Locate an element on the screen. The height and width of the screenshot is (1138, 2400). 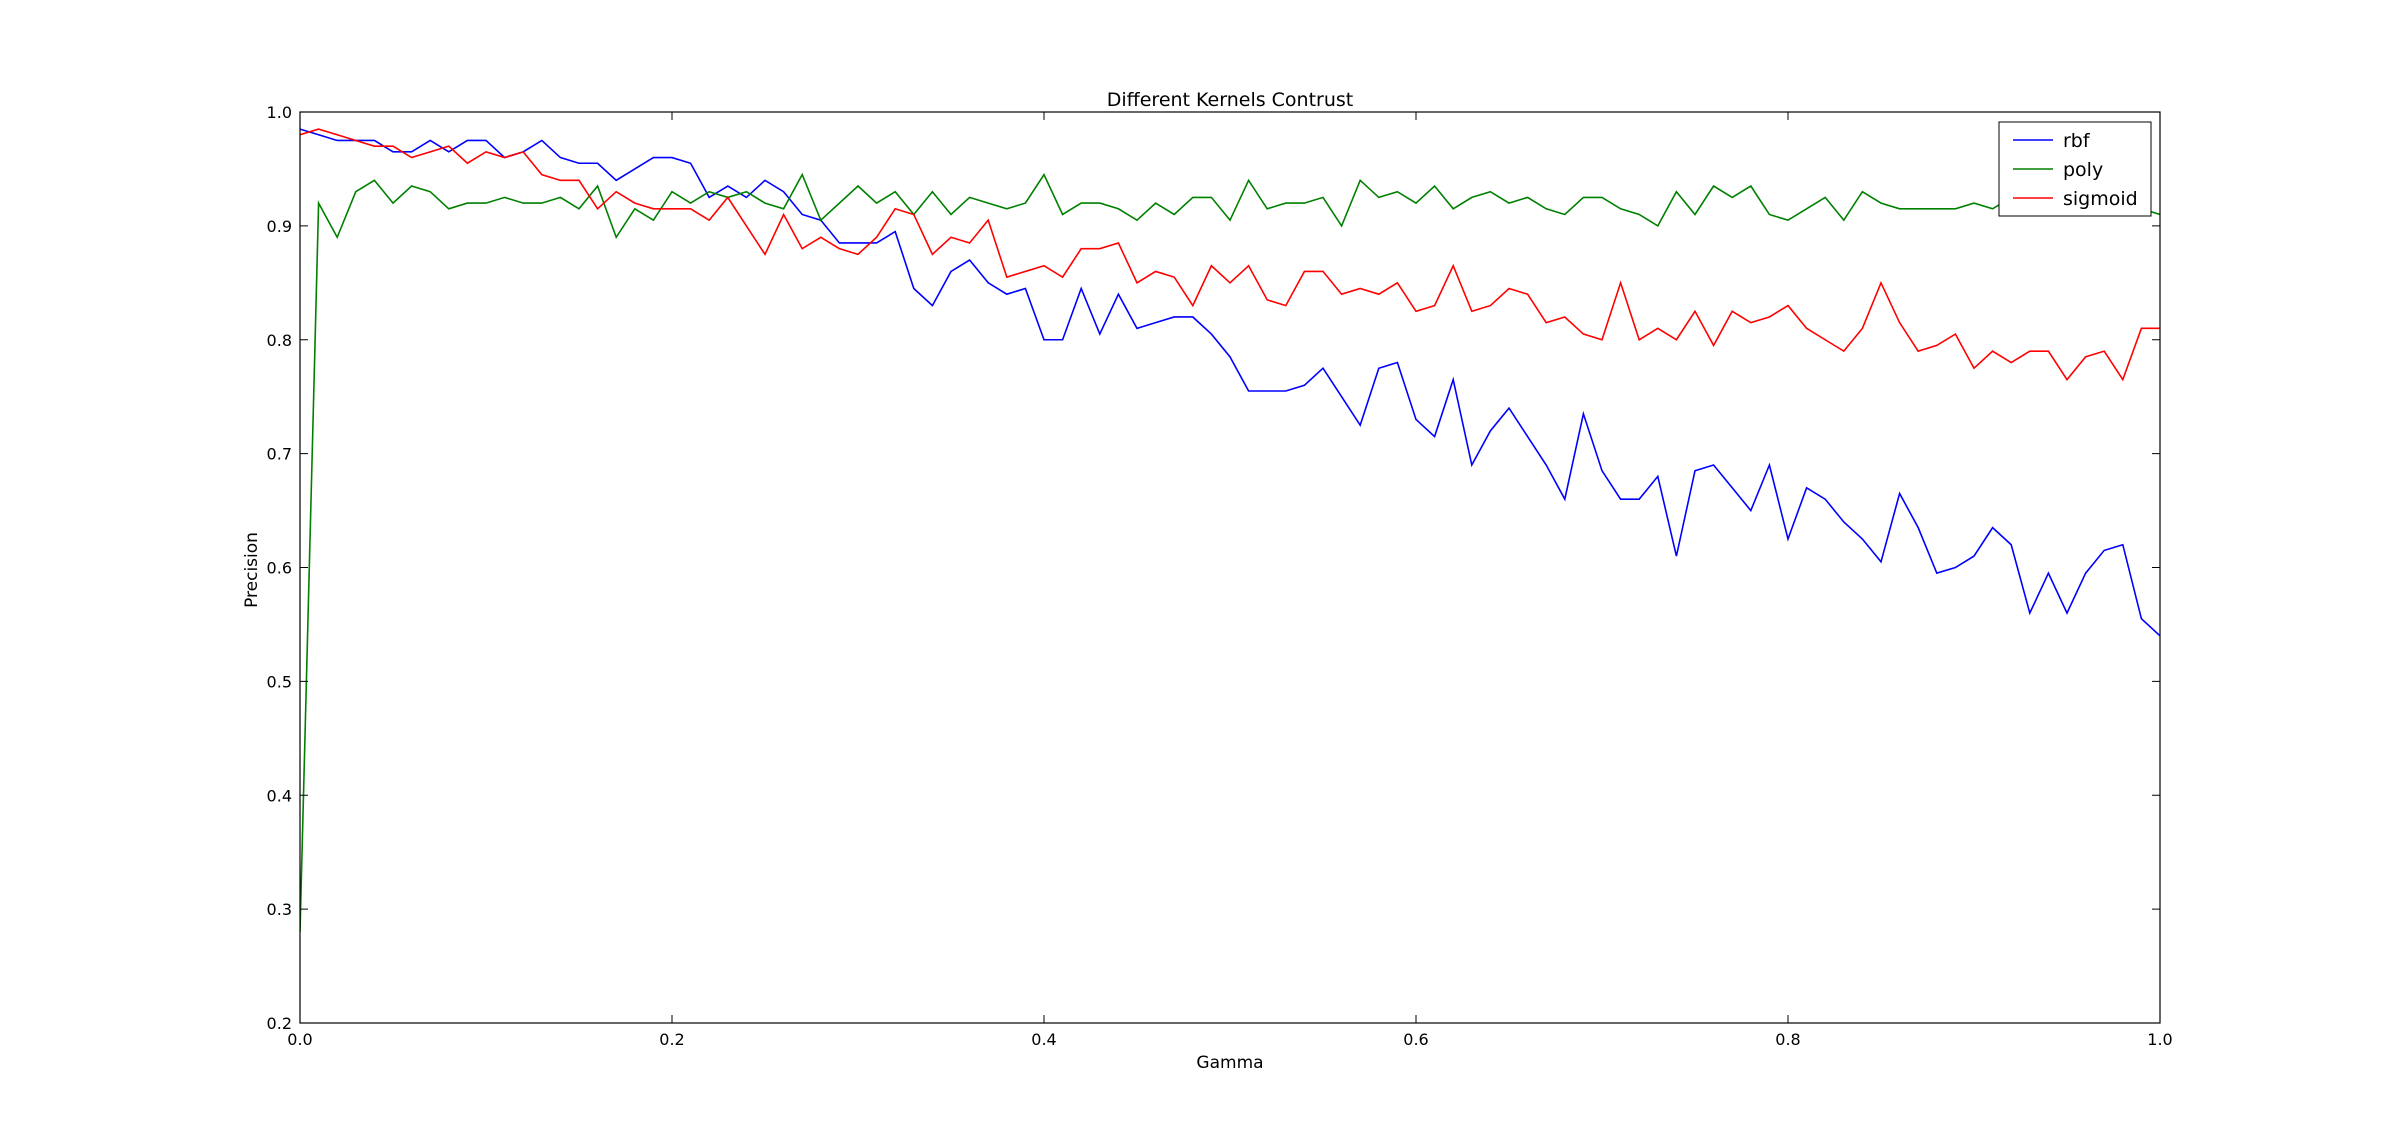
y-tick-label: 0.4 is located at coordinates (279, 795).